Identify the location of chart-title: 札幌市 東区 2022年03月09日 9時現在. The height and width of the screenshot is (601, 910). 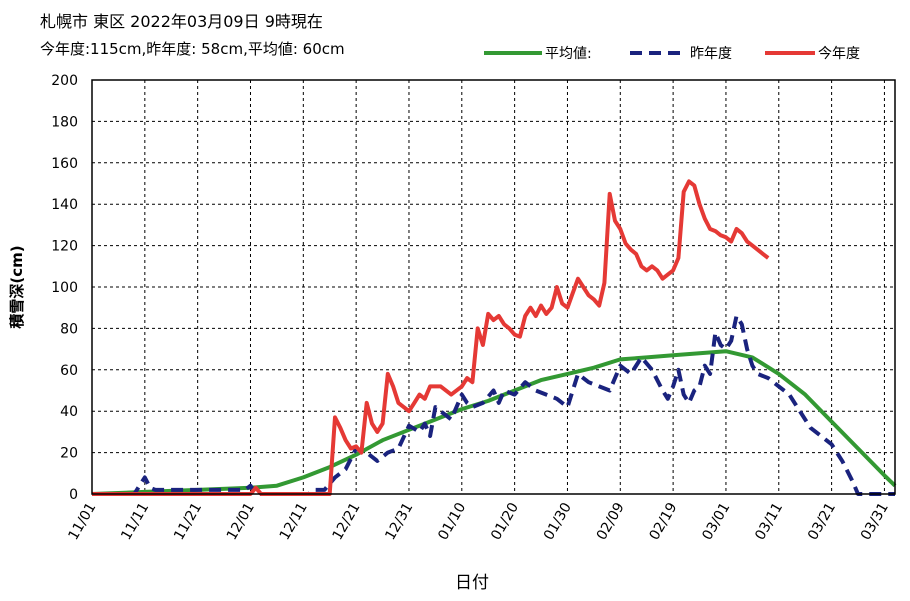
(181, 21).